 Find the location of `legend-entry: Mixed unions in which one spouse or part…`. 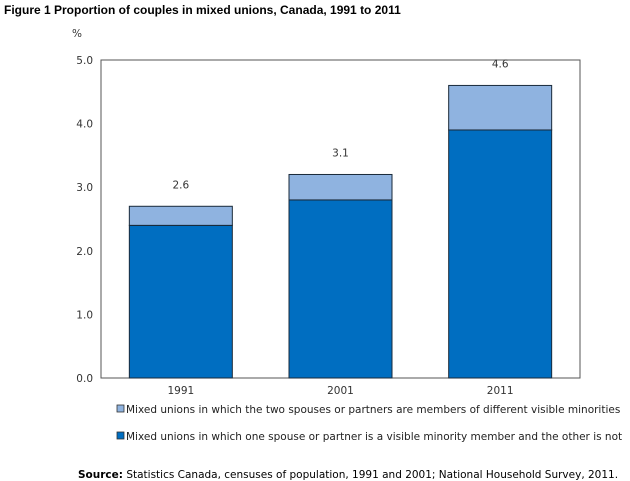

legend-entry: Mixed unions in which one spouse or part… is located at coordinates (374, 437).